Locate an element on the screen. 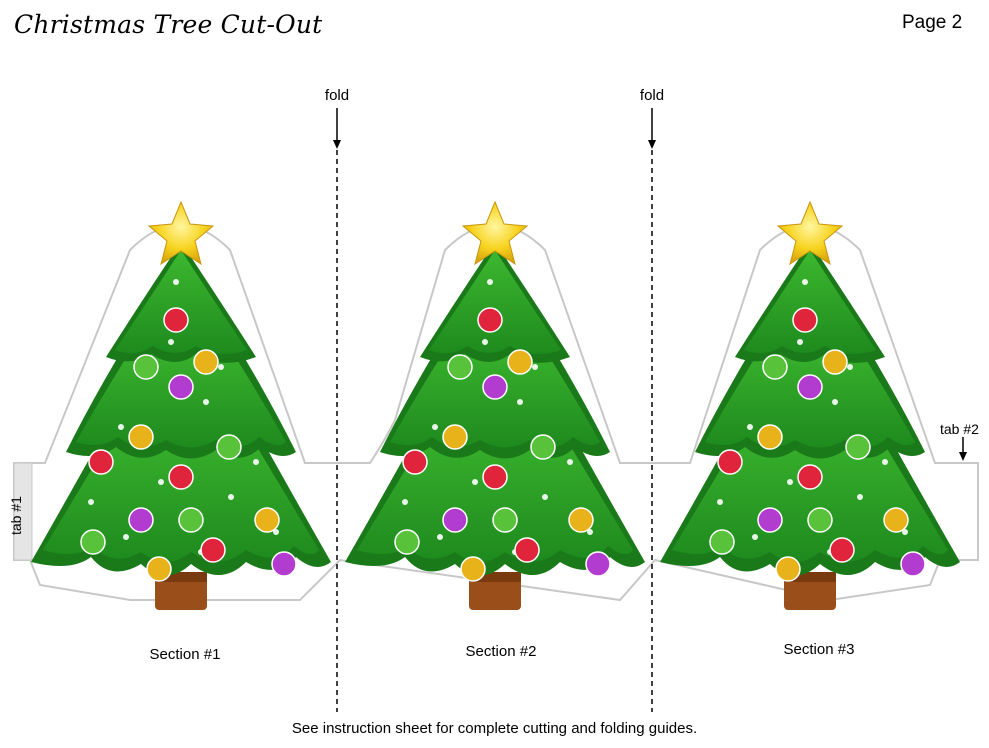 Image resolution: width=989 pixels, height=748 pixels. section-label-3: Section #3 is located at coordinates (819, 649).